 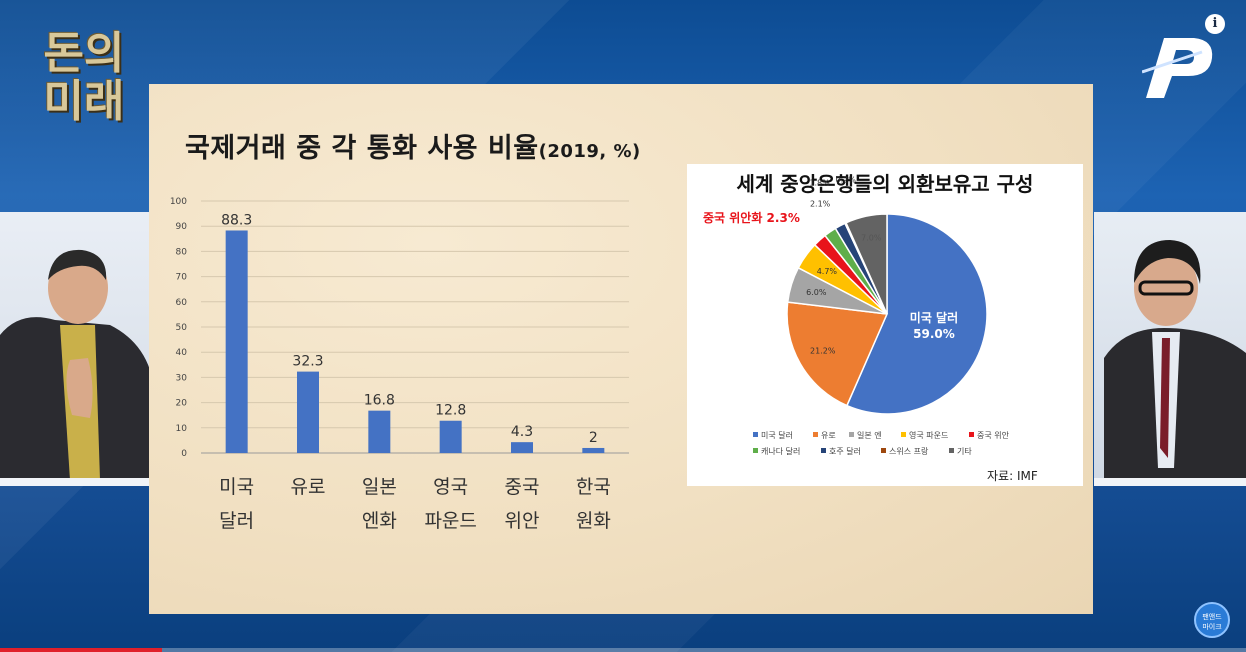 What do you see at coordinates (182, 278) in the screenshot?
I see `bar-y-tick-label: 70` at bounding box center [182, 278].